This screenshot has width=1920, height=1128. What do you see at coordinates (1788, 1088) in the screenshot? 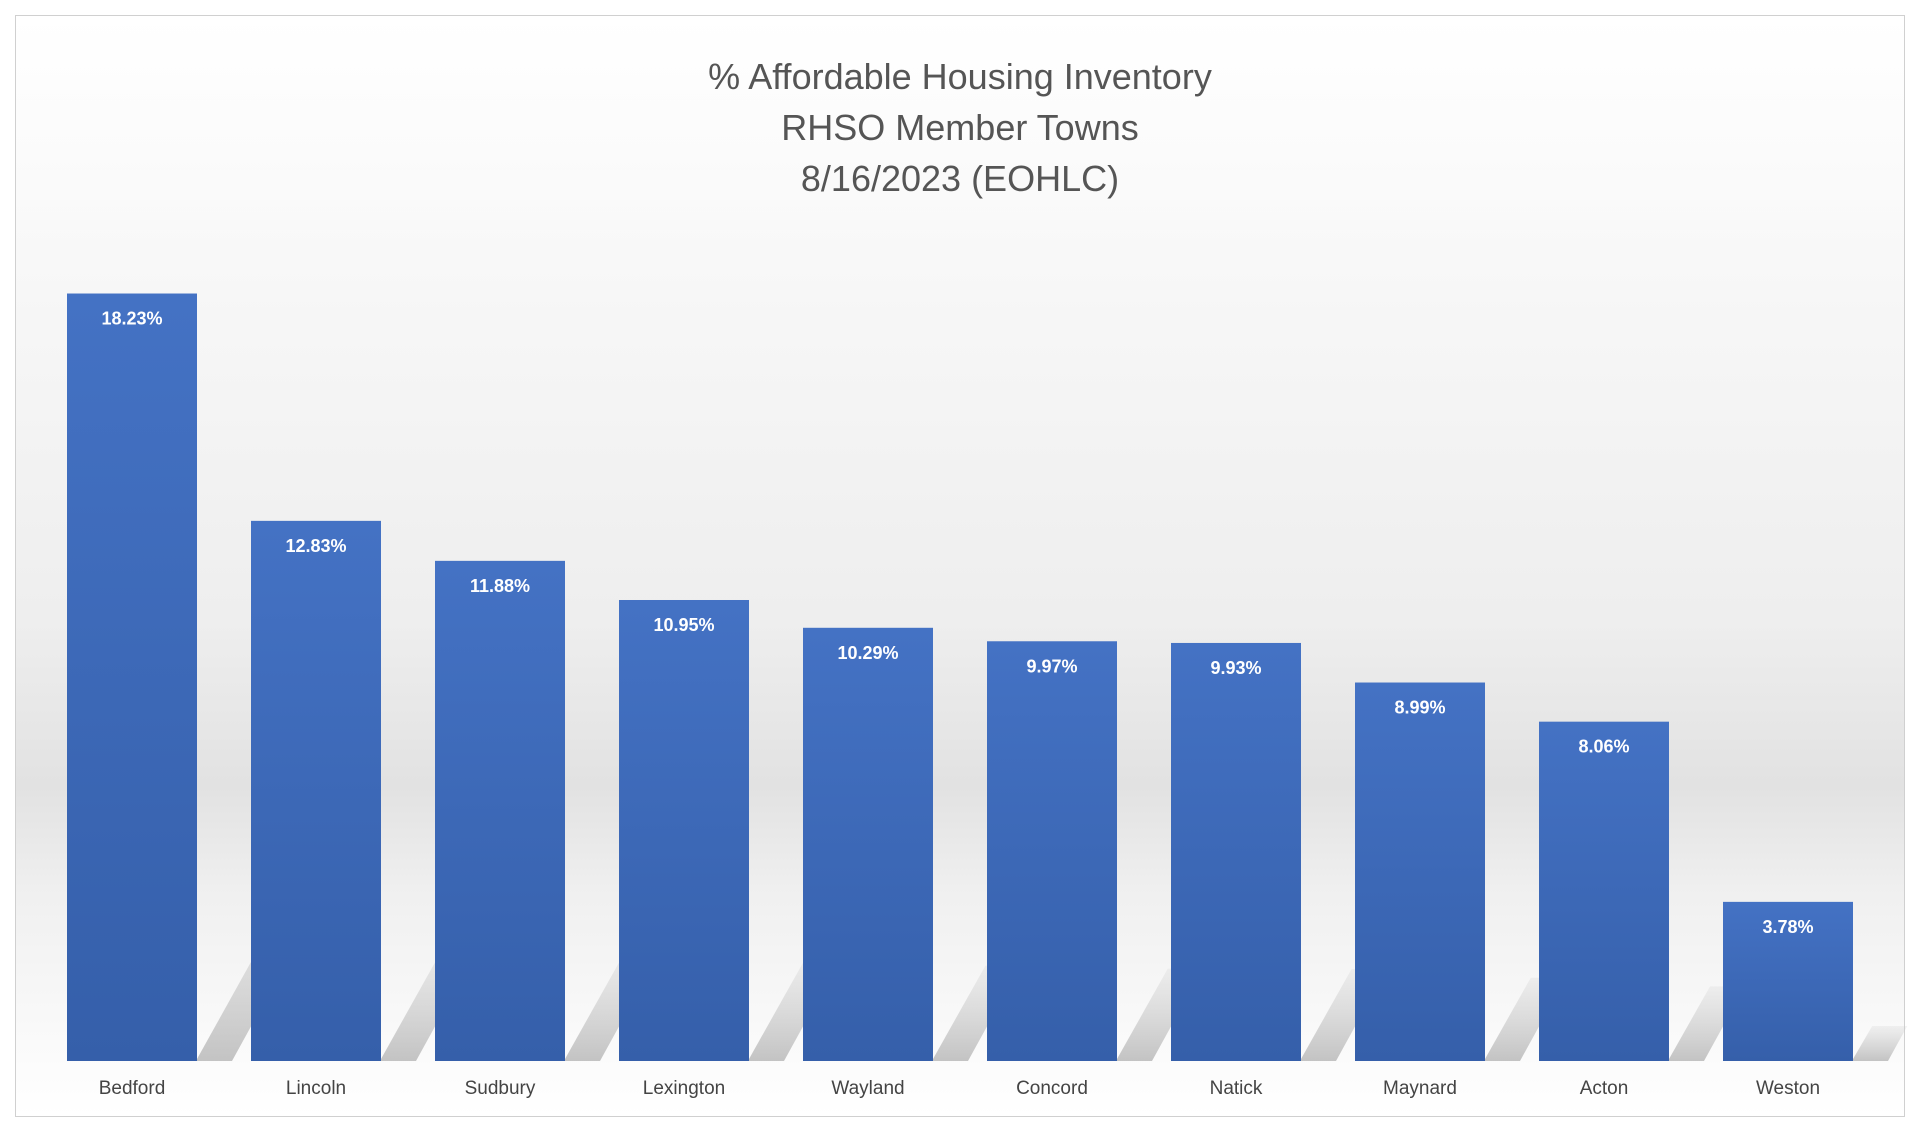
I see `x-tick-label: Weston` at bounding box center [1788, 1088].